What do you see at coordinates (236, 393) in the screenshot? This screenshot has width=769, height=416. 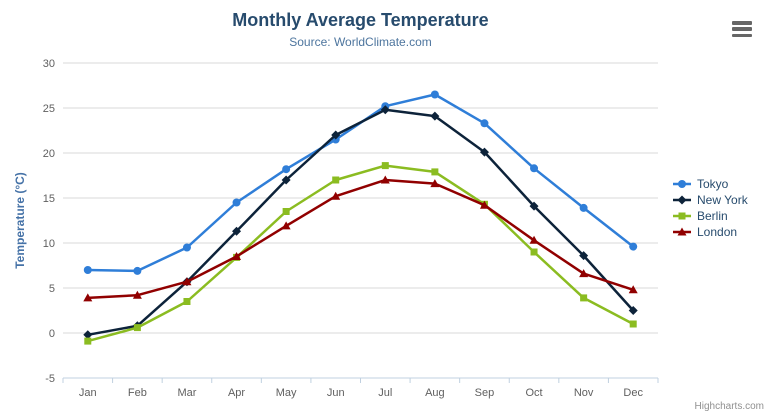 I see `svg-text: Apr` at bounding box center [236, 393].